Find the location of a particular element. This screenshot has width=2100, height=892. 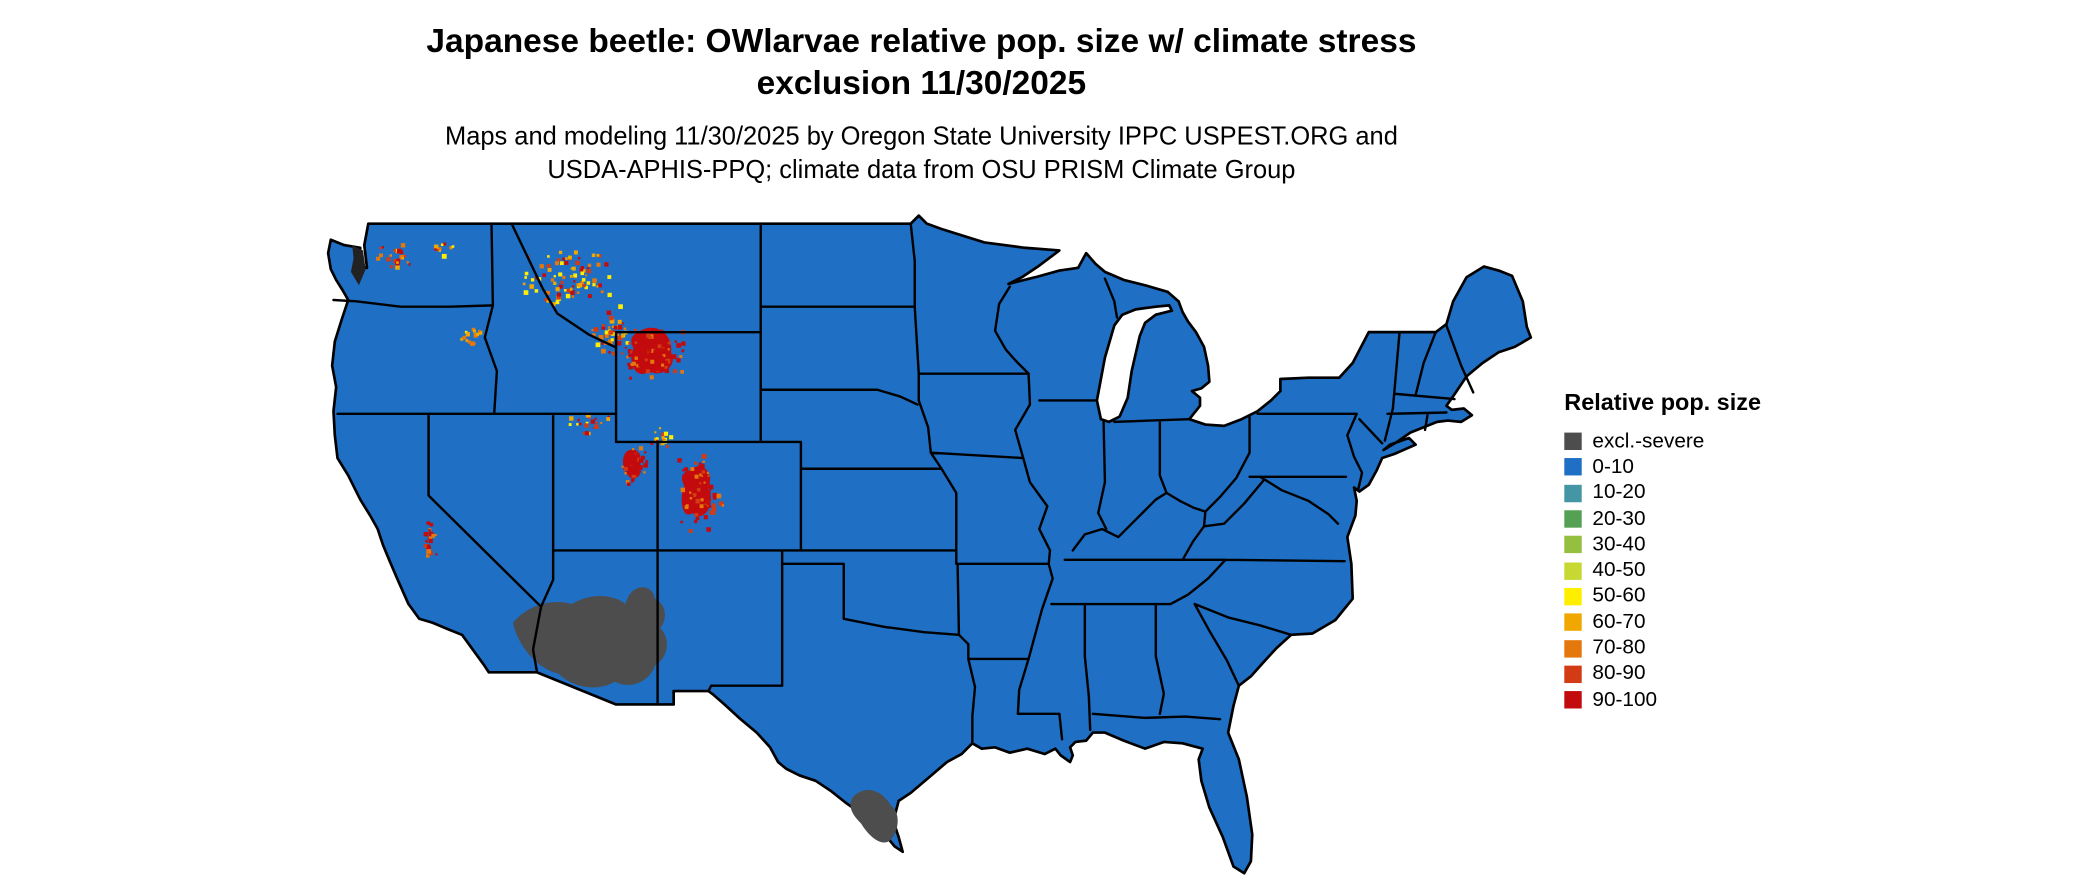

exclusion-zone-arizona is located at coordinates (589, 637).